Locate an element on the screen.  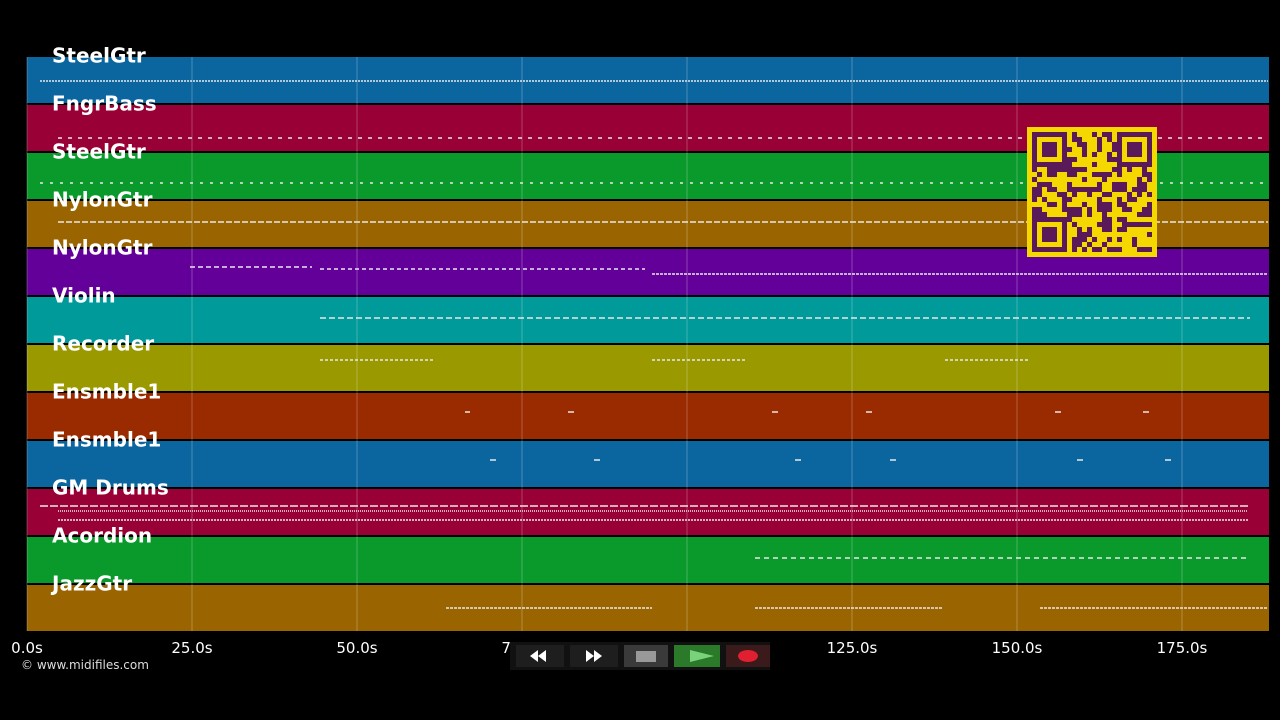
time-tick-label: 50.0s is located at coordinates (356, 648).